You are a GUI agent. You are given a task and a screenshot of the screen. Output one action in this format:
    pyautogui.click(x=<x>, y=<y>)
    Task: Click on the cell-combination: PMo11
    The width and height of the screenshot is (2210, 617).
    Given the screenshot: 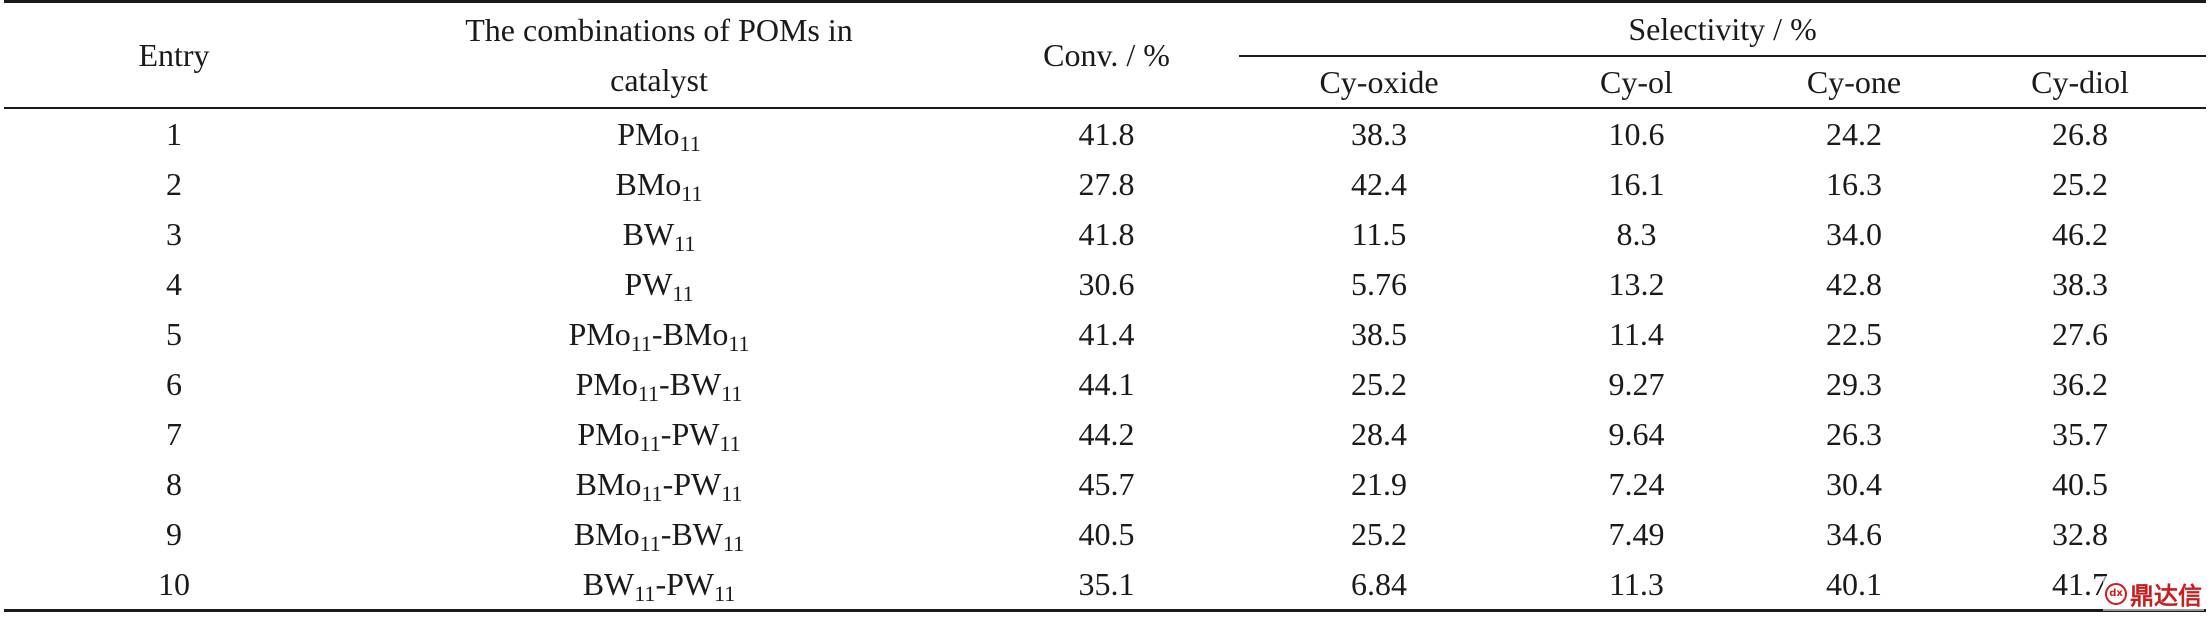 What is the action you would take?
    pyautogui.click(x=659, y=133)
    